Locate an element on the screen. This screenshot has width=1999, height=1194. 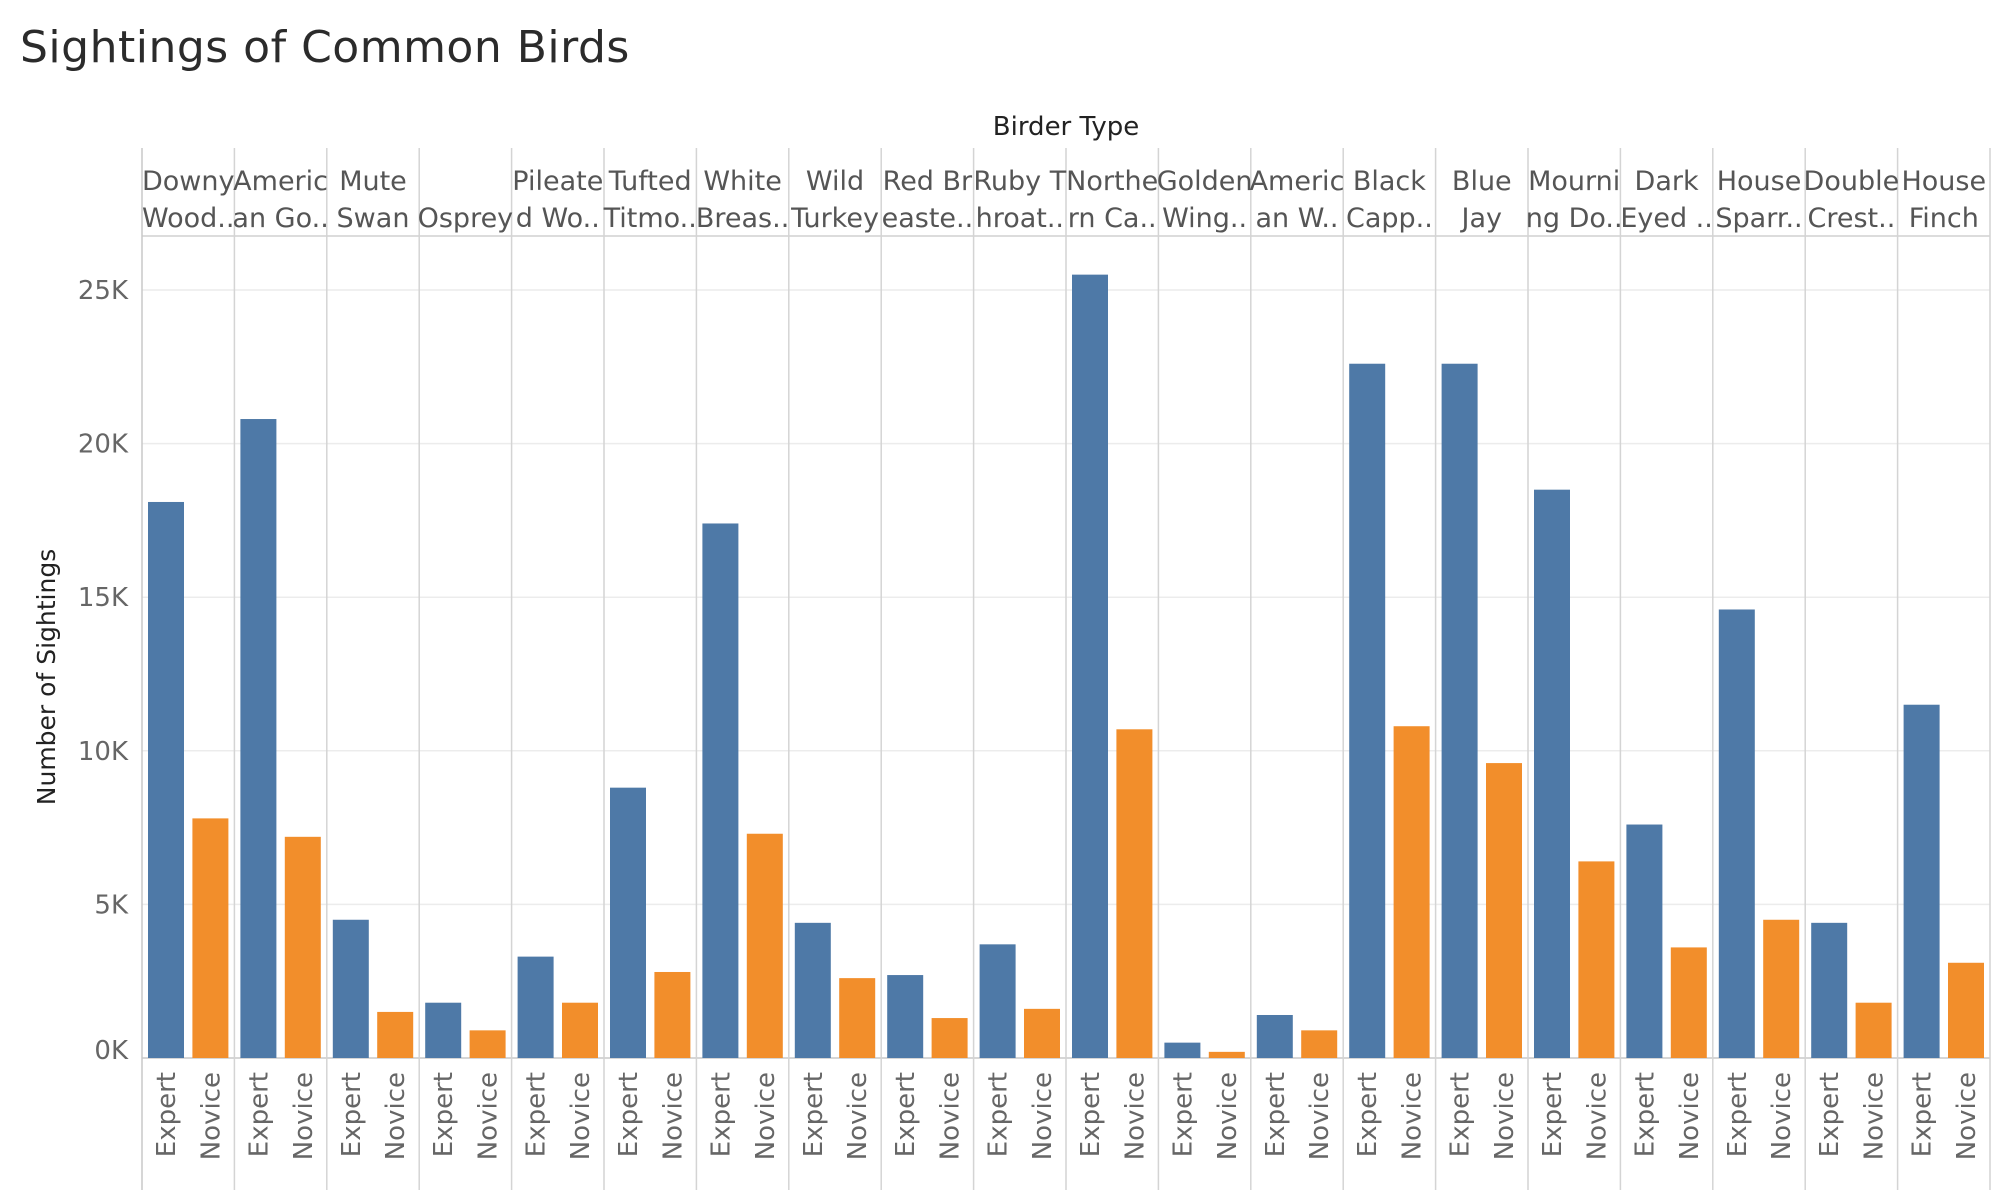
panel-label-line1: Red Br is located at coordinates (928, 181).